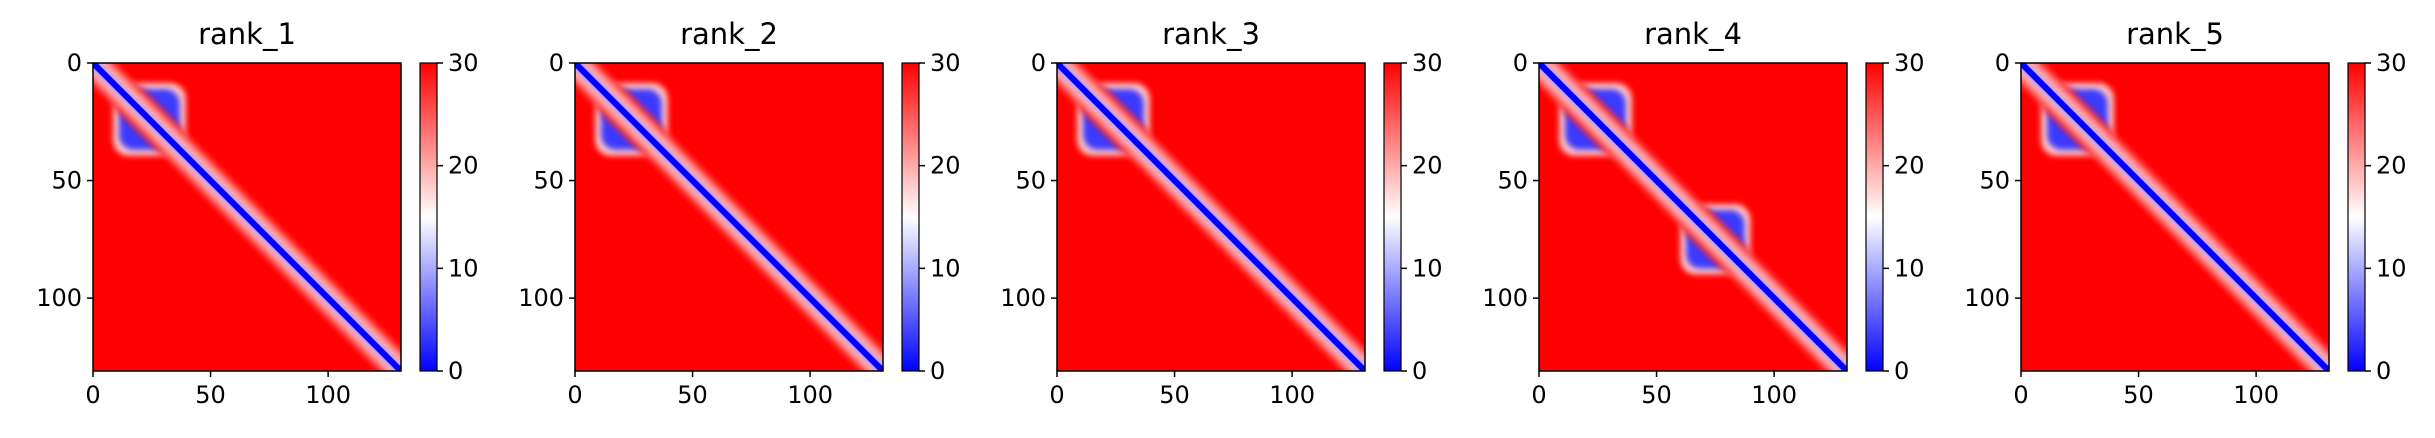 This screenshot has width=2435, height=438. I want to click on panel-title: rank_2, so click(729, 34).